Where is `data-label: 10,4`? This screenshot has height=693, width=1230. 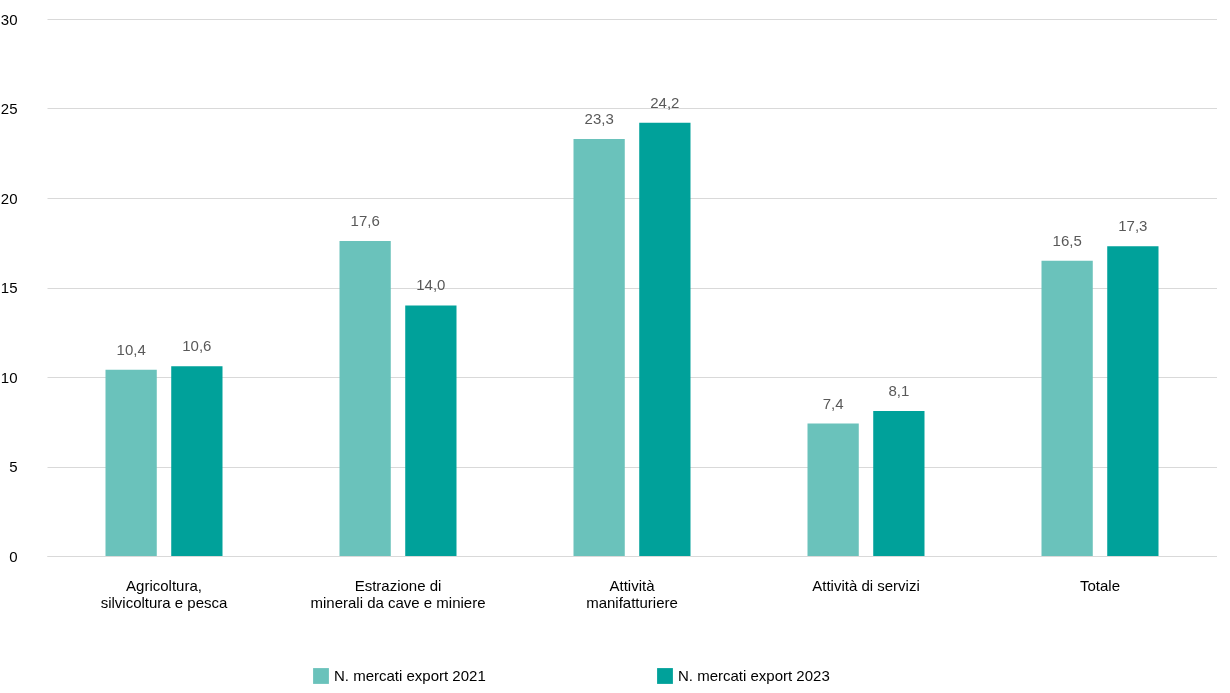
data-label: 10,4 is located at coordinates (131, 349).